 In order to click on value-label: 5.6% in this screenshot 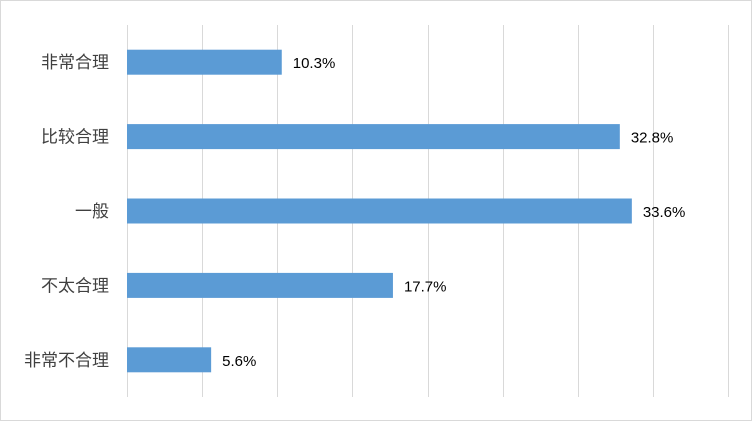, I will do `click(239, 361)`.